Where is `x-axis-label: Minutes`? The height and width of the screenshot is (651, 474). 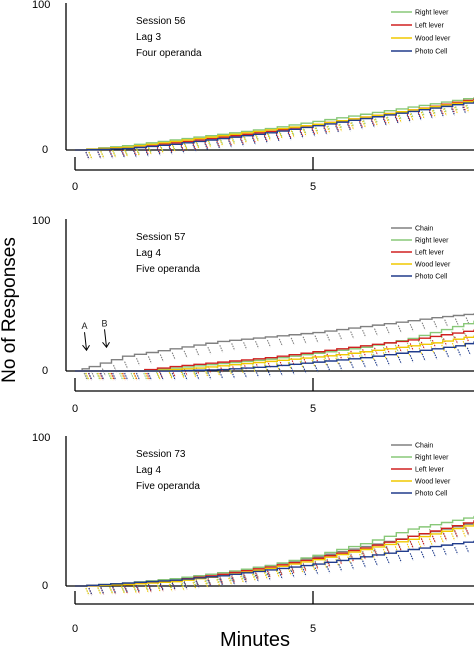
x-axis-label: Minutes is located at coordinates (255, 640).